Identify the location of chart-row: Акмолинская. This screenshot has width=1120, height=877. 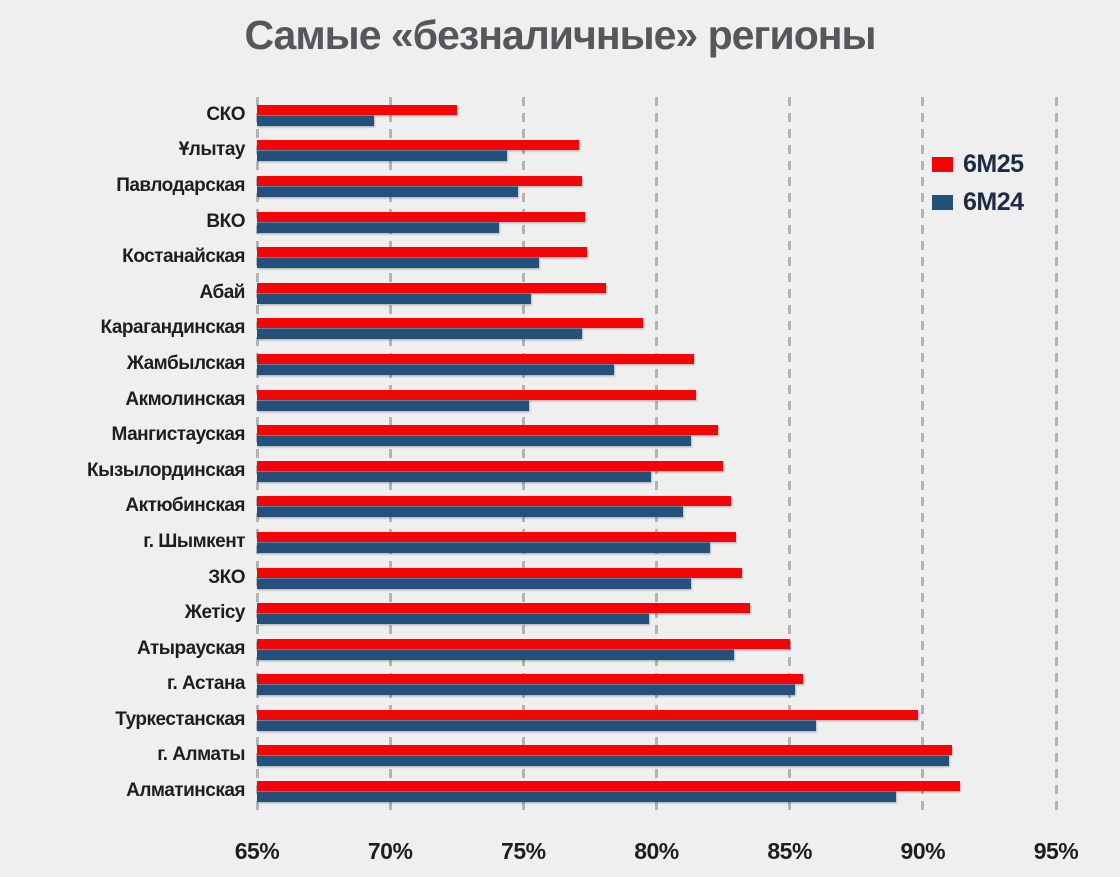
(528, 400).